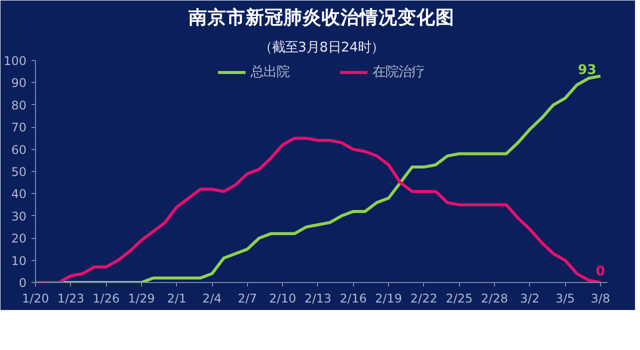  What do you see at coordinates (321, 17) in the screenshot?
I see `chart-title: 南京市新冠肺炎收治情况变化图` at bounding box center [321, 17].